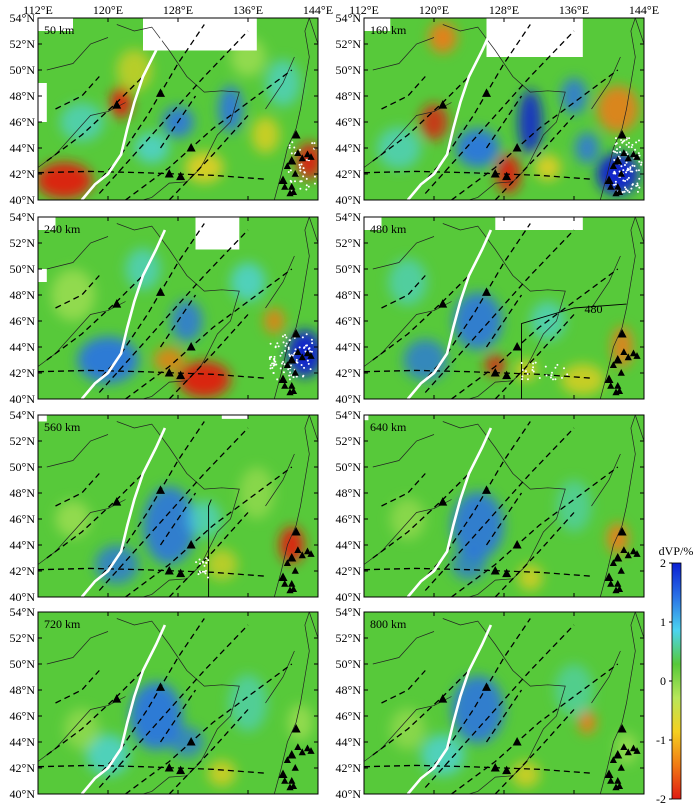  Describe the element at coordinates (349, 545) in the screenshot. I see `lat-tick-label: 44°N` at that location.